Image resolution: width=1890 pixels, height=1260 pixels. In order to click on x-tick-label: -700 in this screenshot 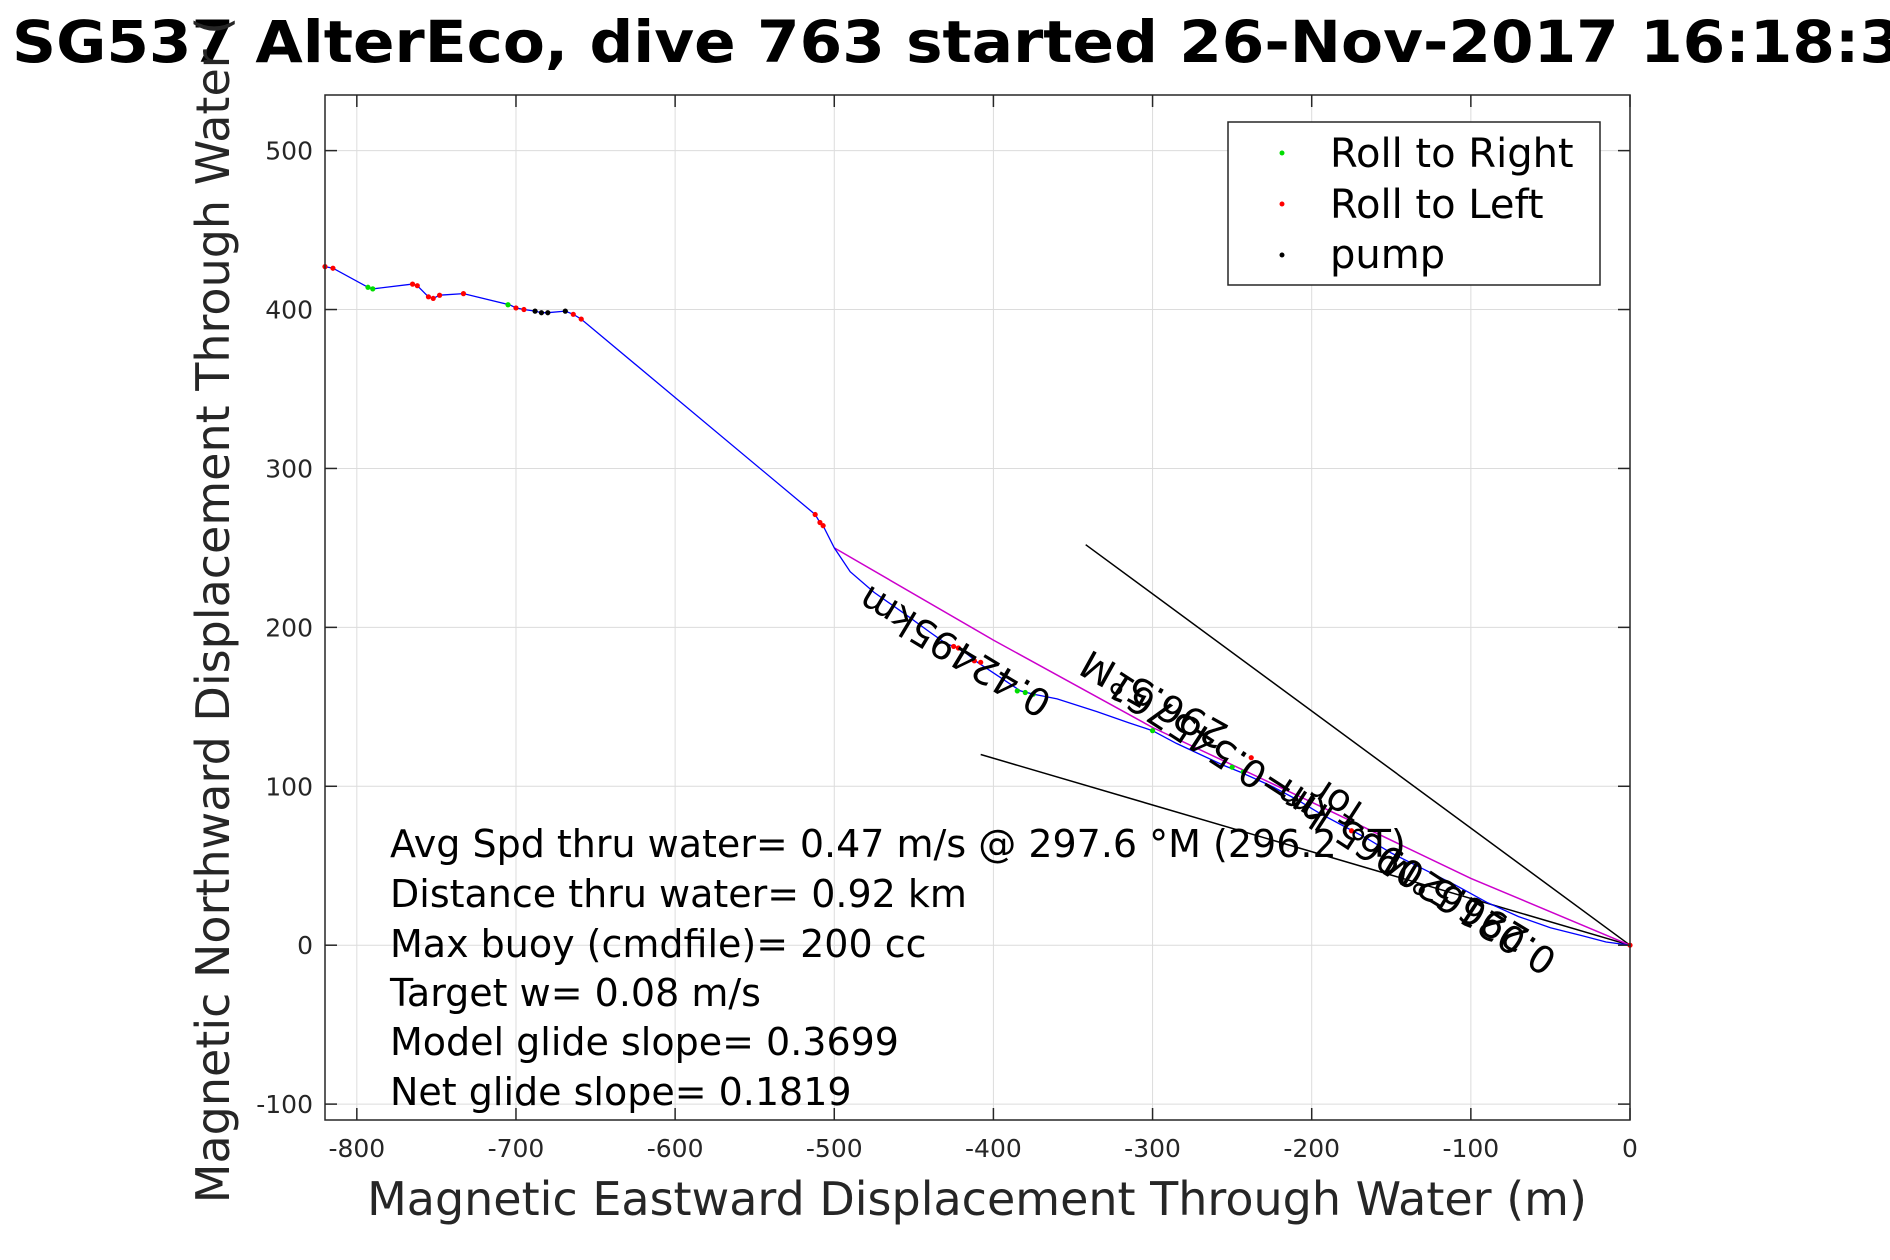, I will do `click(516, 1148)`.